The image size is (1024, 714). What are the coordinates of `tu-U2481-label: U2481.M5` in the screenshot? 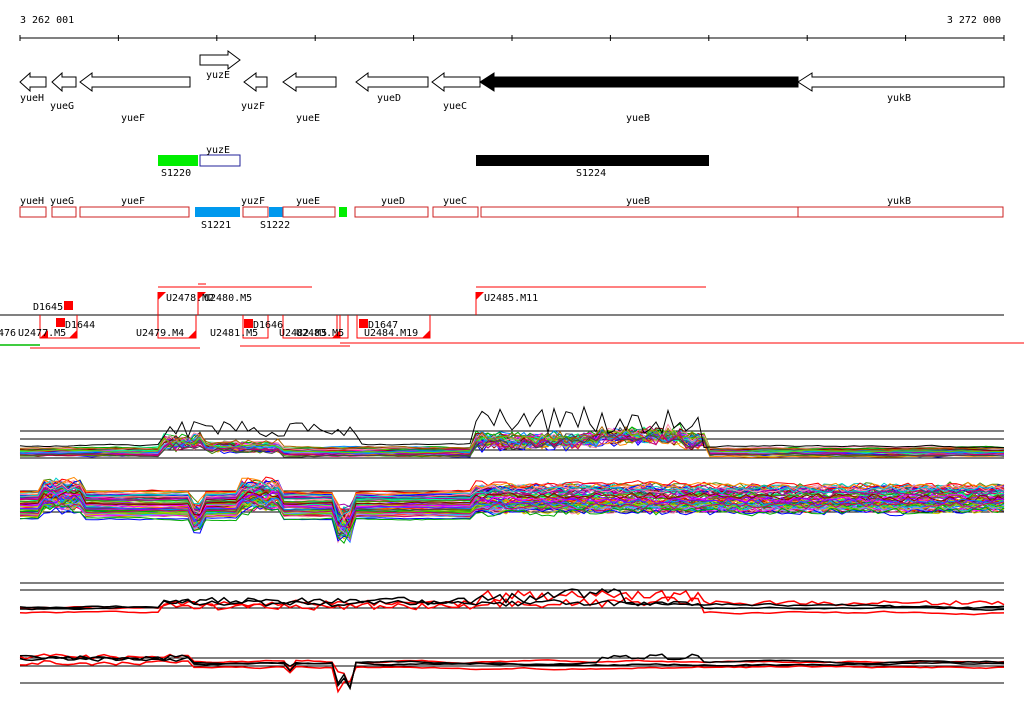 It's located at (234, 333).